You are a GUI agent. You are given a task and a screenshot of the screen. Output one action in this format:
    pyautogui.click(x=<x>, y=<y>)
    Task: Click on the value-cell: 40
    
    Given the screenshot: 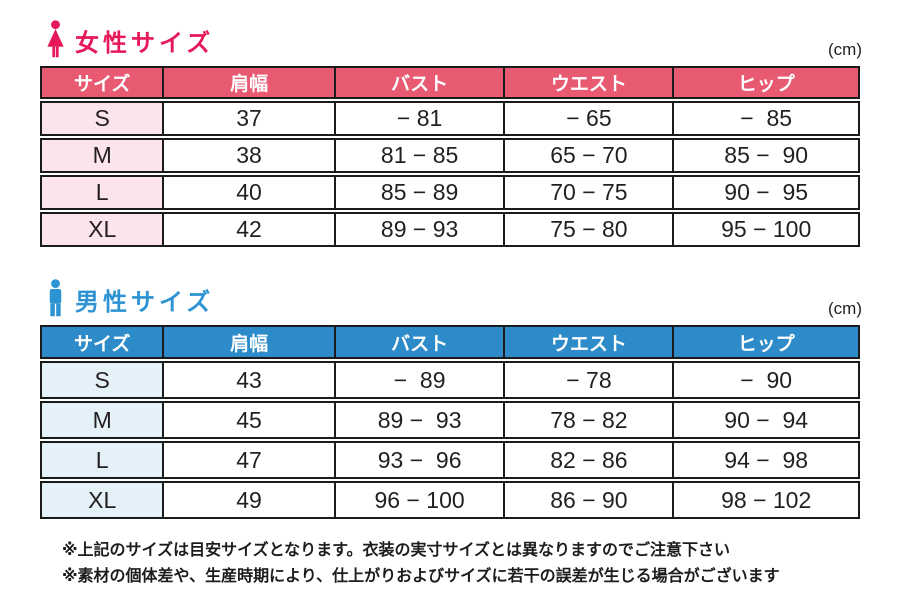 What is the action you would take?
    pyautogui.click(x=250, y=192)
    